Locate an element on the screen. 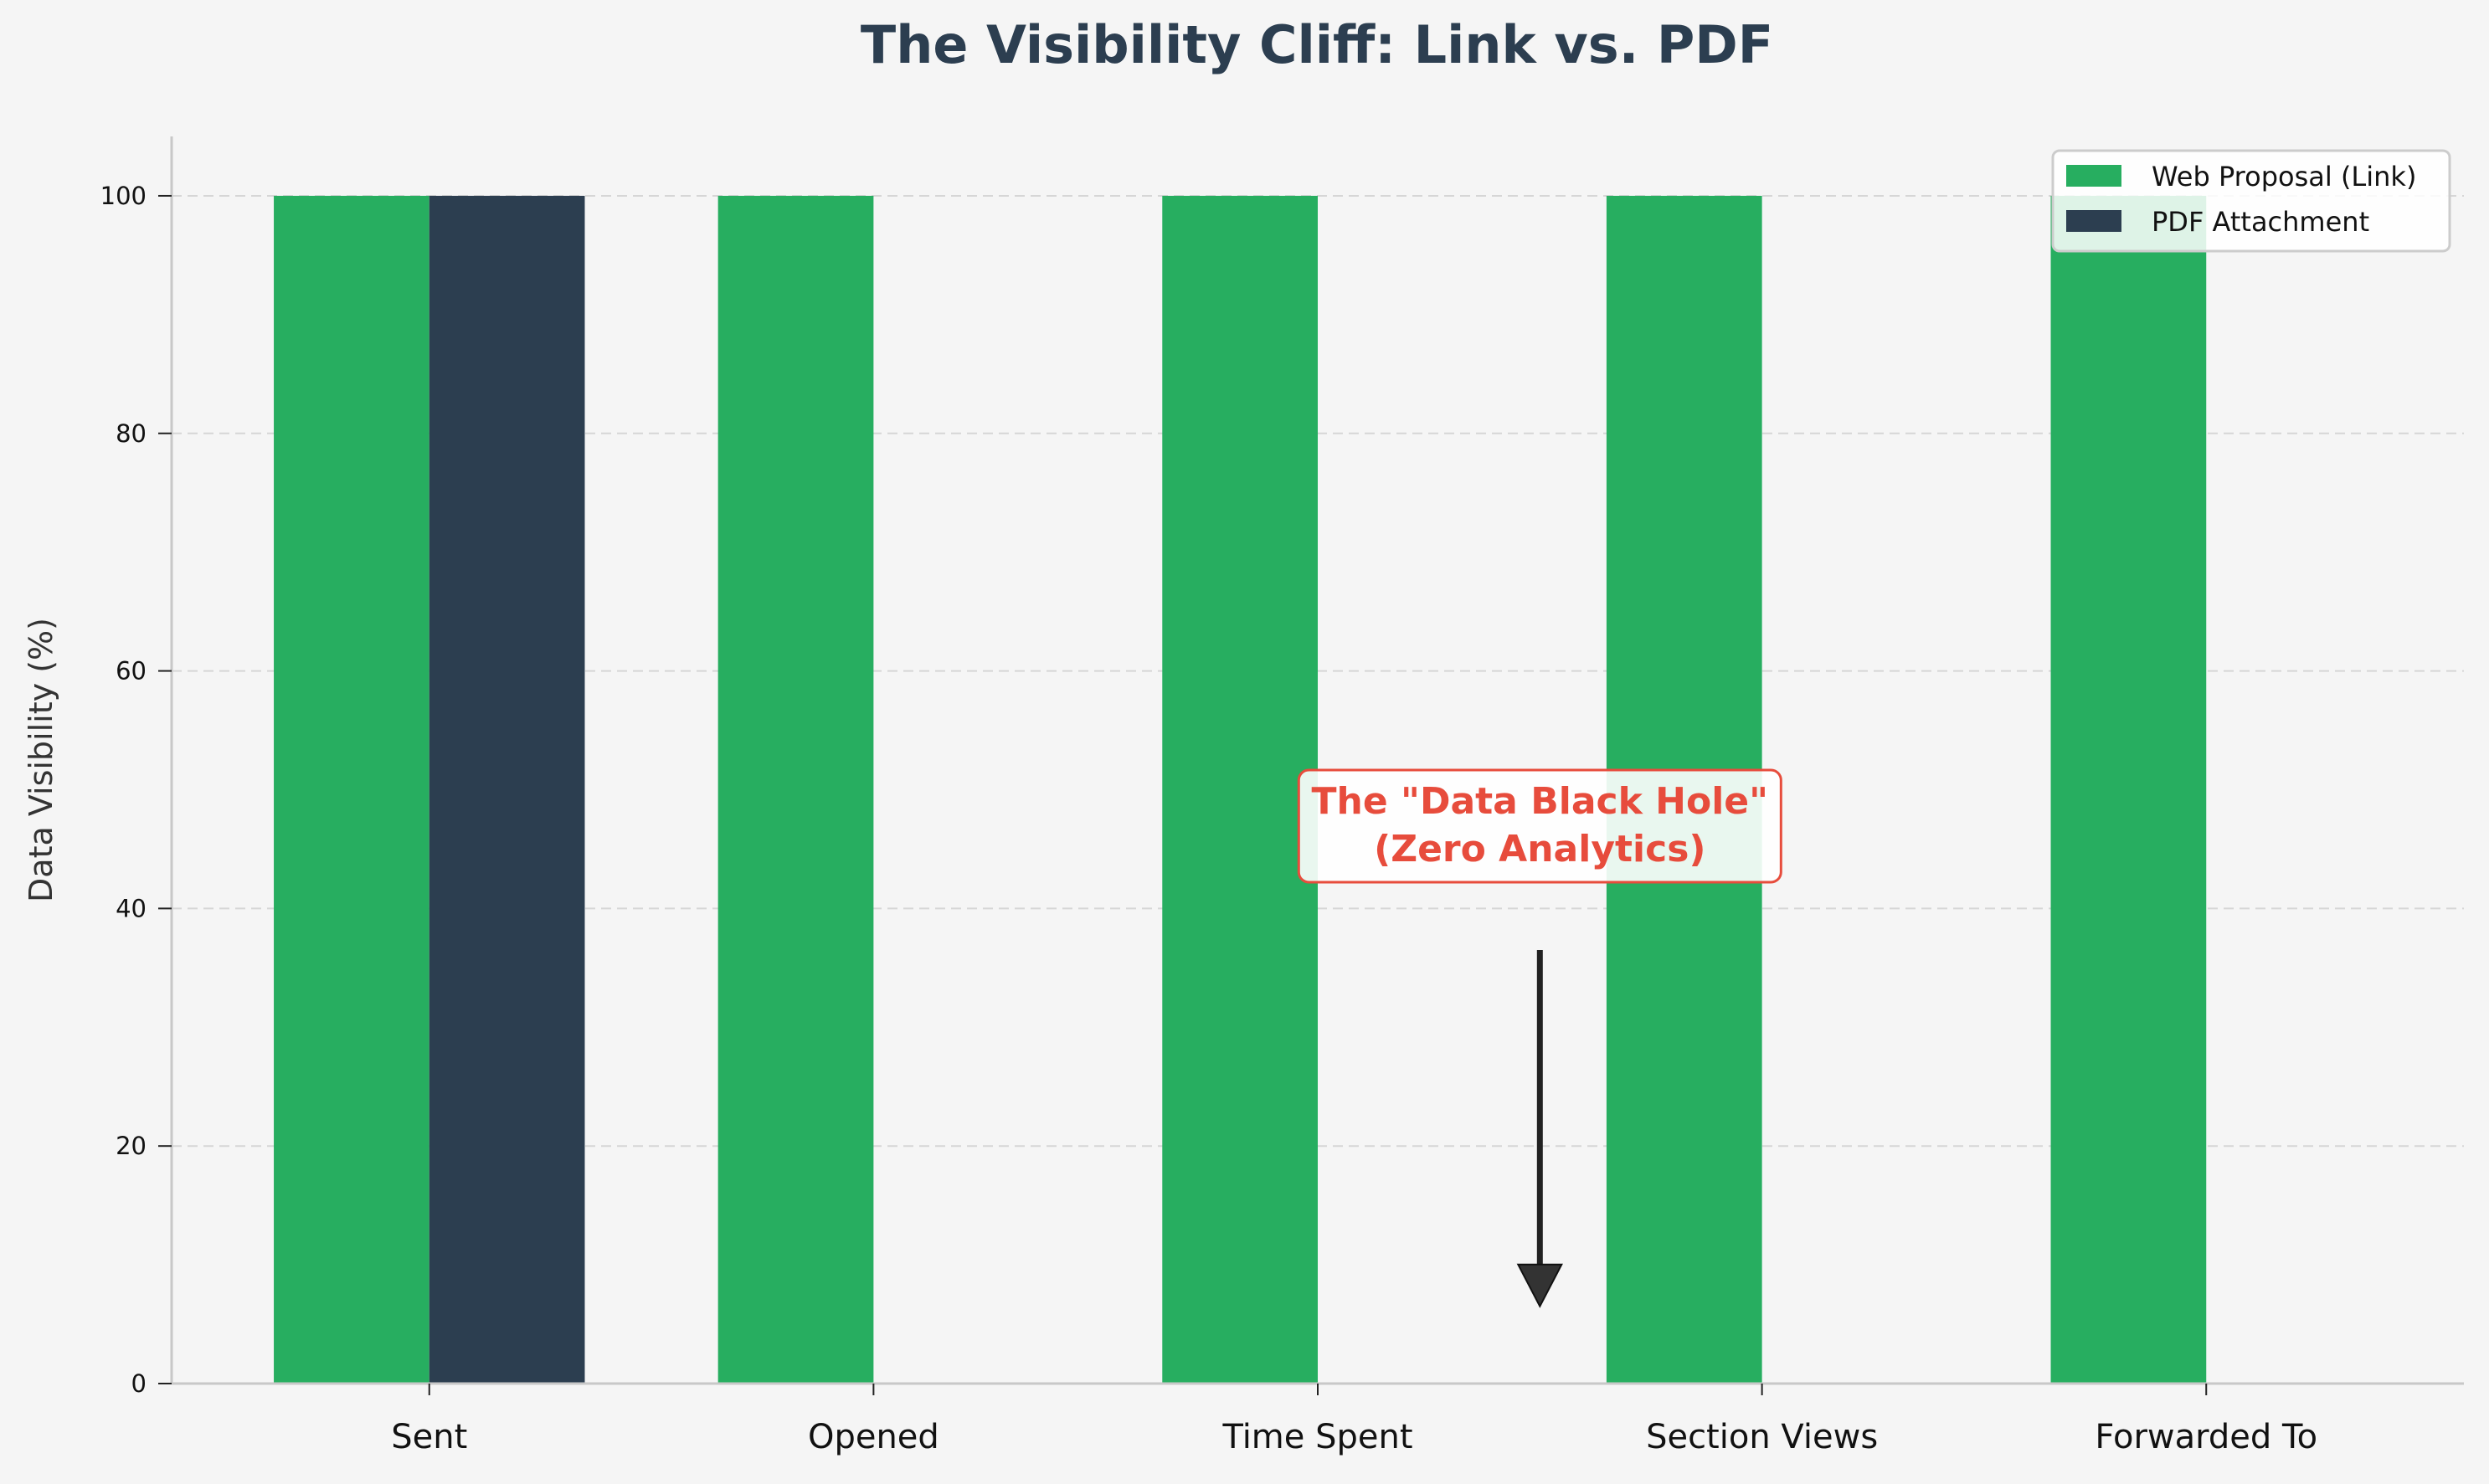 This screenshot has height=1484, width=2489. y-tick-label: 60 is located at coordinates (131, 671).